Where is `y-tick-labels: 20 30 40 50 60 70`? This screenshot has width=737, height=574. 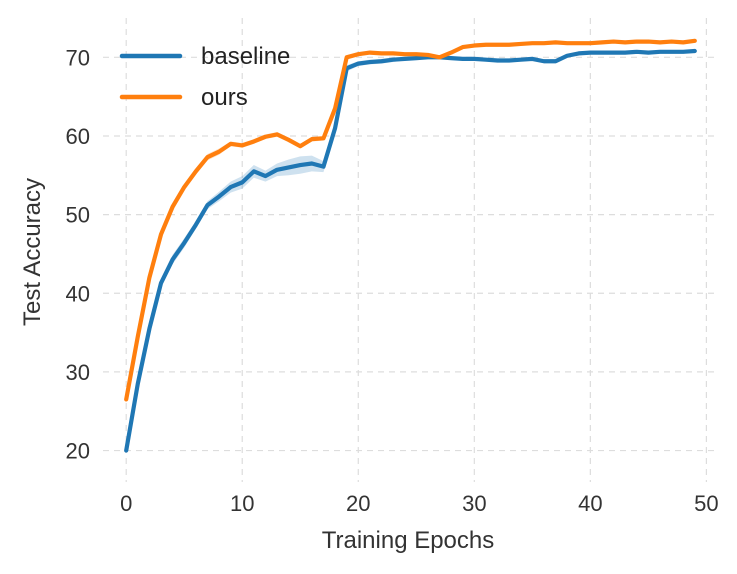
y-tick-labels: 20 30 40 50 60 70 is located at coordinates (78, 254).